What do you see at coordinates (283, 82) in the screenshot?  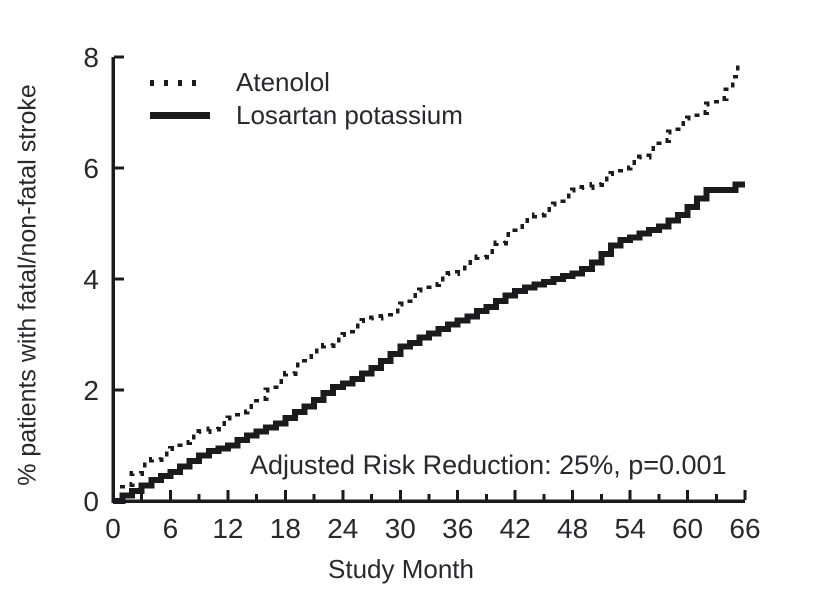 I see `legend-label-atenolol: Atenolol` at bounding box center [283, 82].